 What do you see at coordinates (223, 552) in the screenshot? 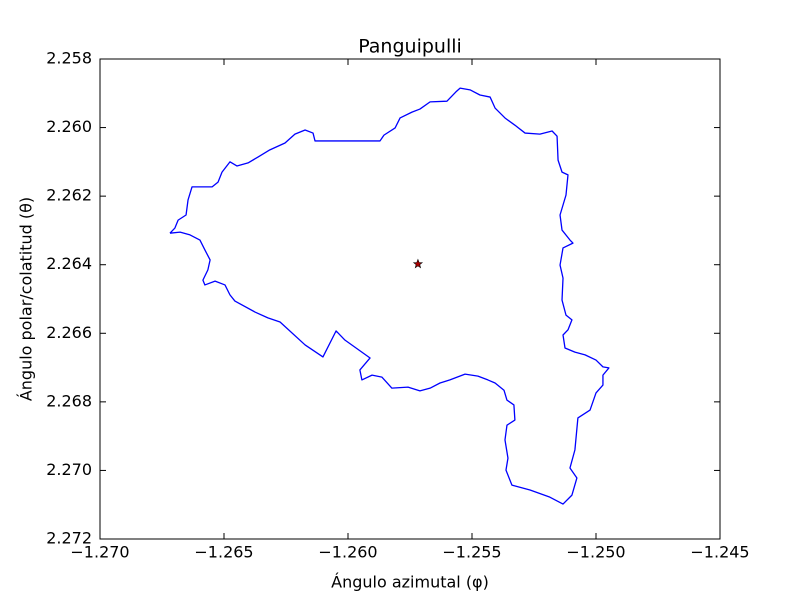
I see `x-tick-label: −1.265` at bounding box center [223, 552].